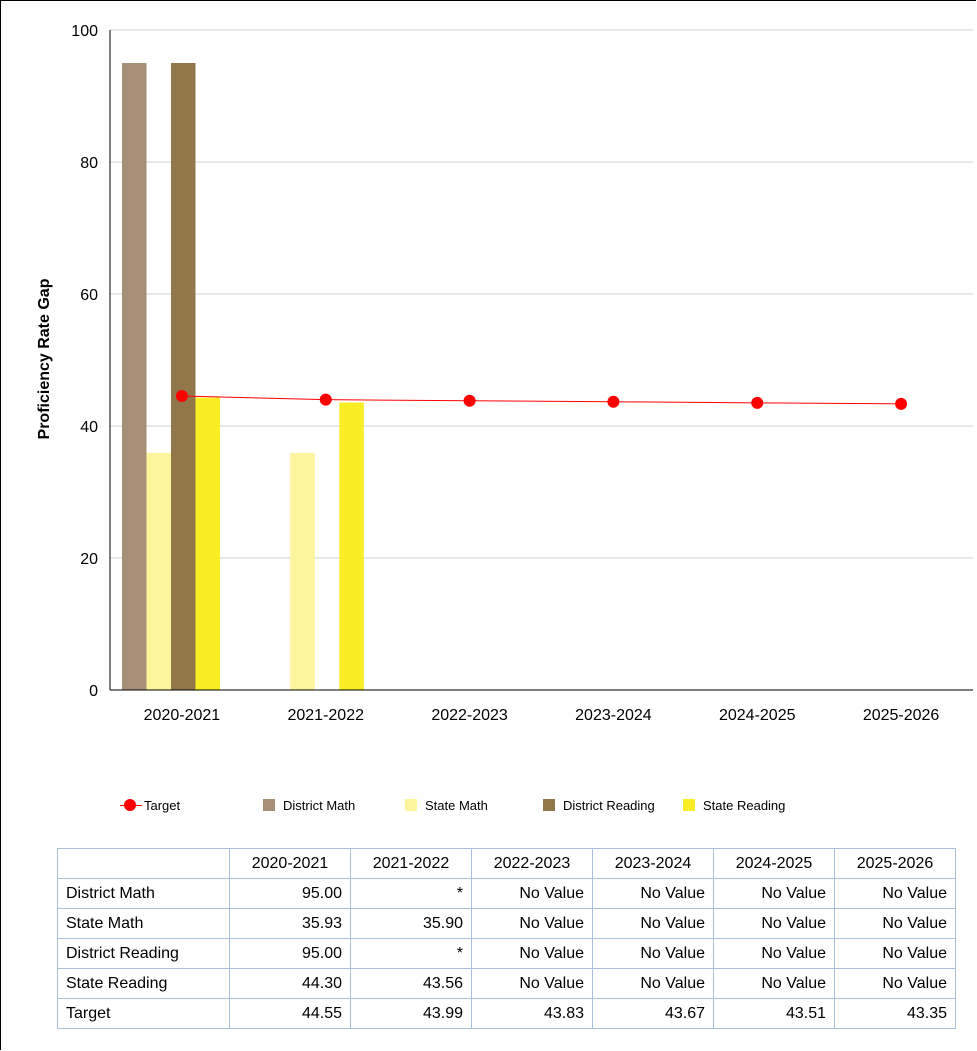 The image size is (977, 1051). Describe the element at coordinates (290, 983) in the screenshot. I see `table-cell: 44.30` at that location.